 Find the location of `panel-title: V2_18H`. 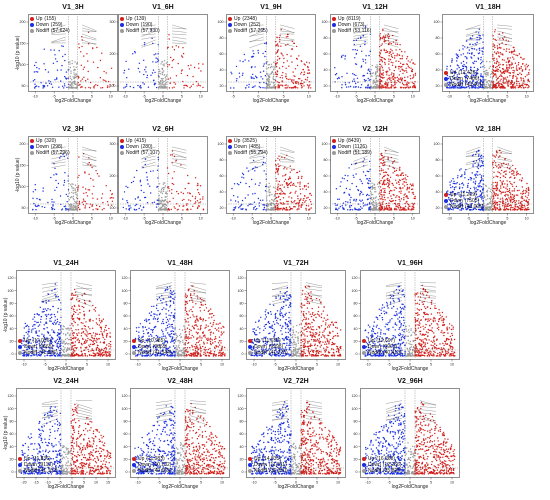

panel-title: V2_18H is located at coordinates (488, 129).